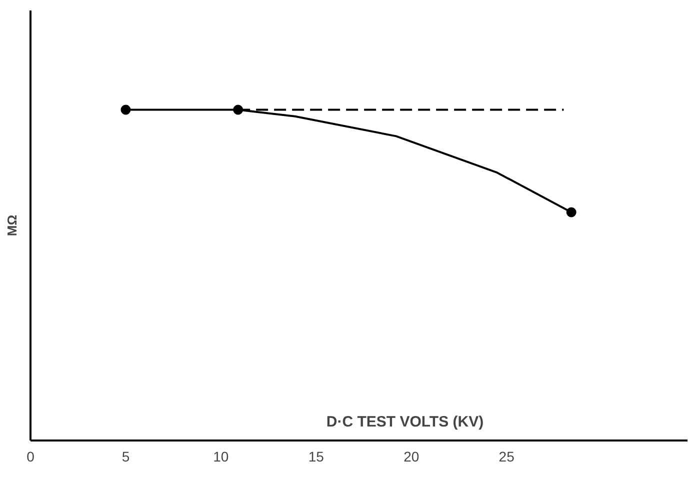 The height and width of the screenshot is (480, 697). Describe the element at coordinates (506, 456) in the screenshot. I see `x-tick-label: 25` at that location.